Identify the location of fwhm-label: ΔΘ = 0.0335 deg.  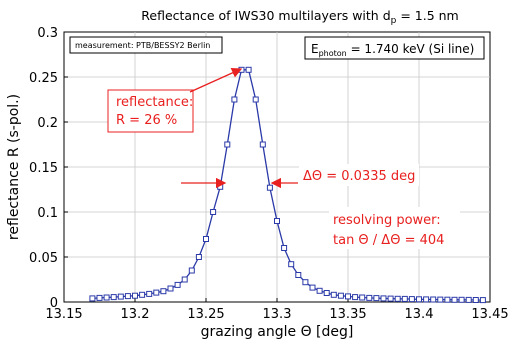
(359, 176).